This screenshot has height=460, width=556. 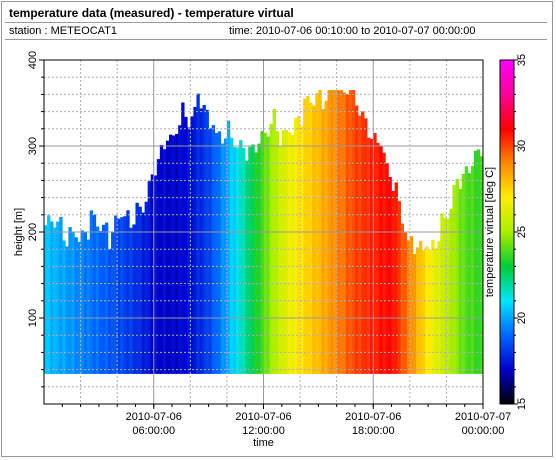 I want to click on x-tick-label-time: 18:00:00, so click(x=373, y=431).